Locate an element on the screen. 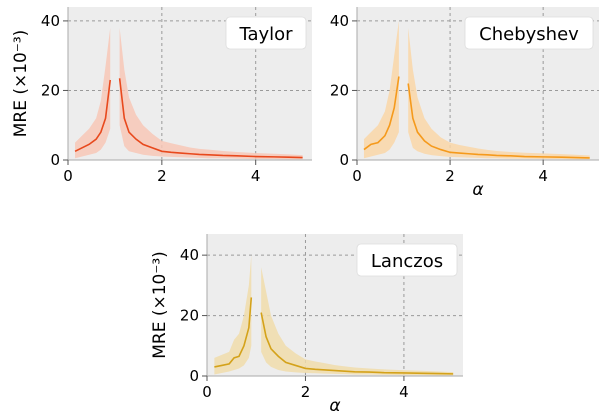 The image size is (599, 418). legend-label: Taylor is located at coordinates (265, 34).